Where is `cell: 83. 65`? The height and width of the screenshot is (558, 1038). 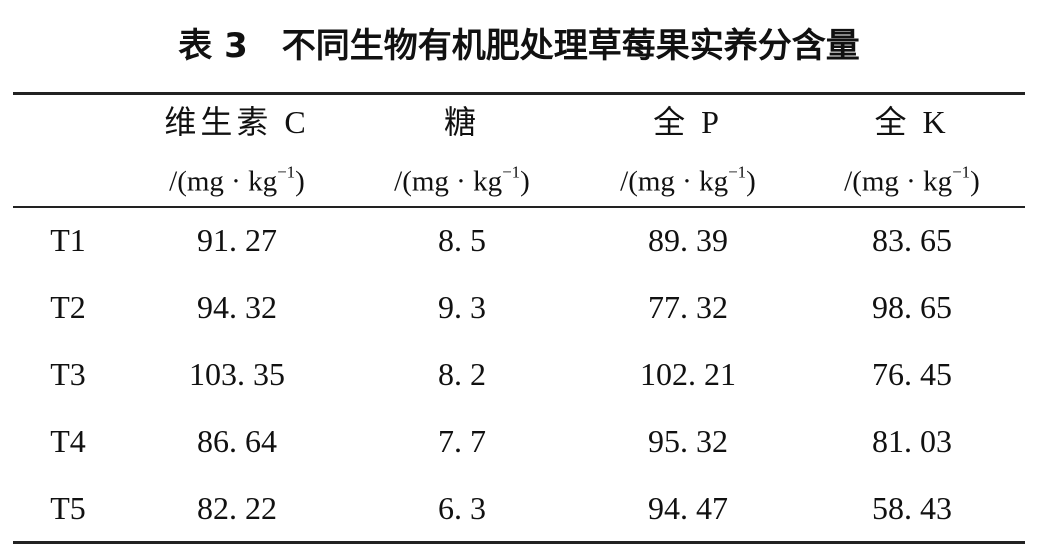 cell: 83. 65 is located at coordinates (912, 240).